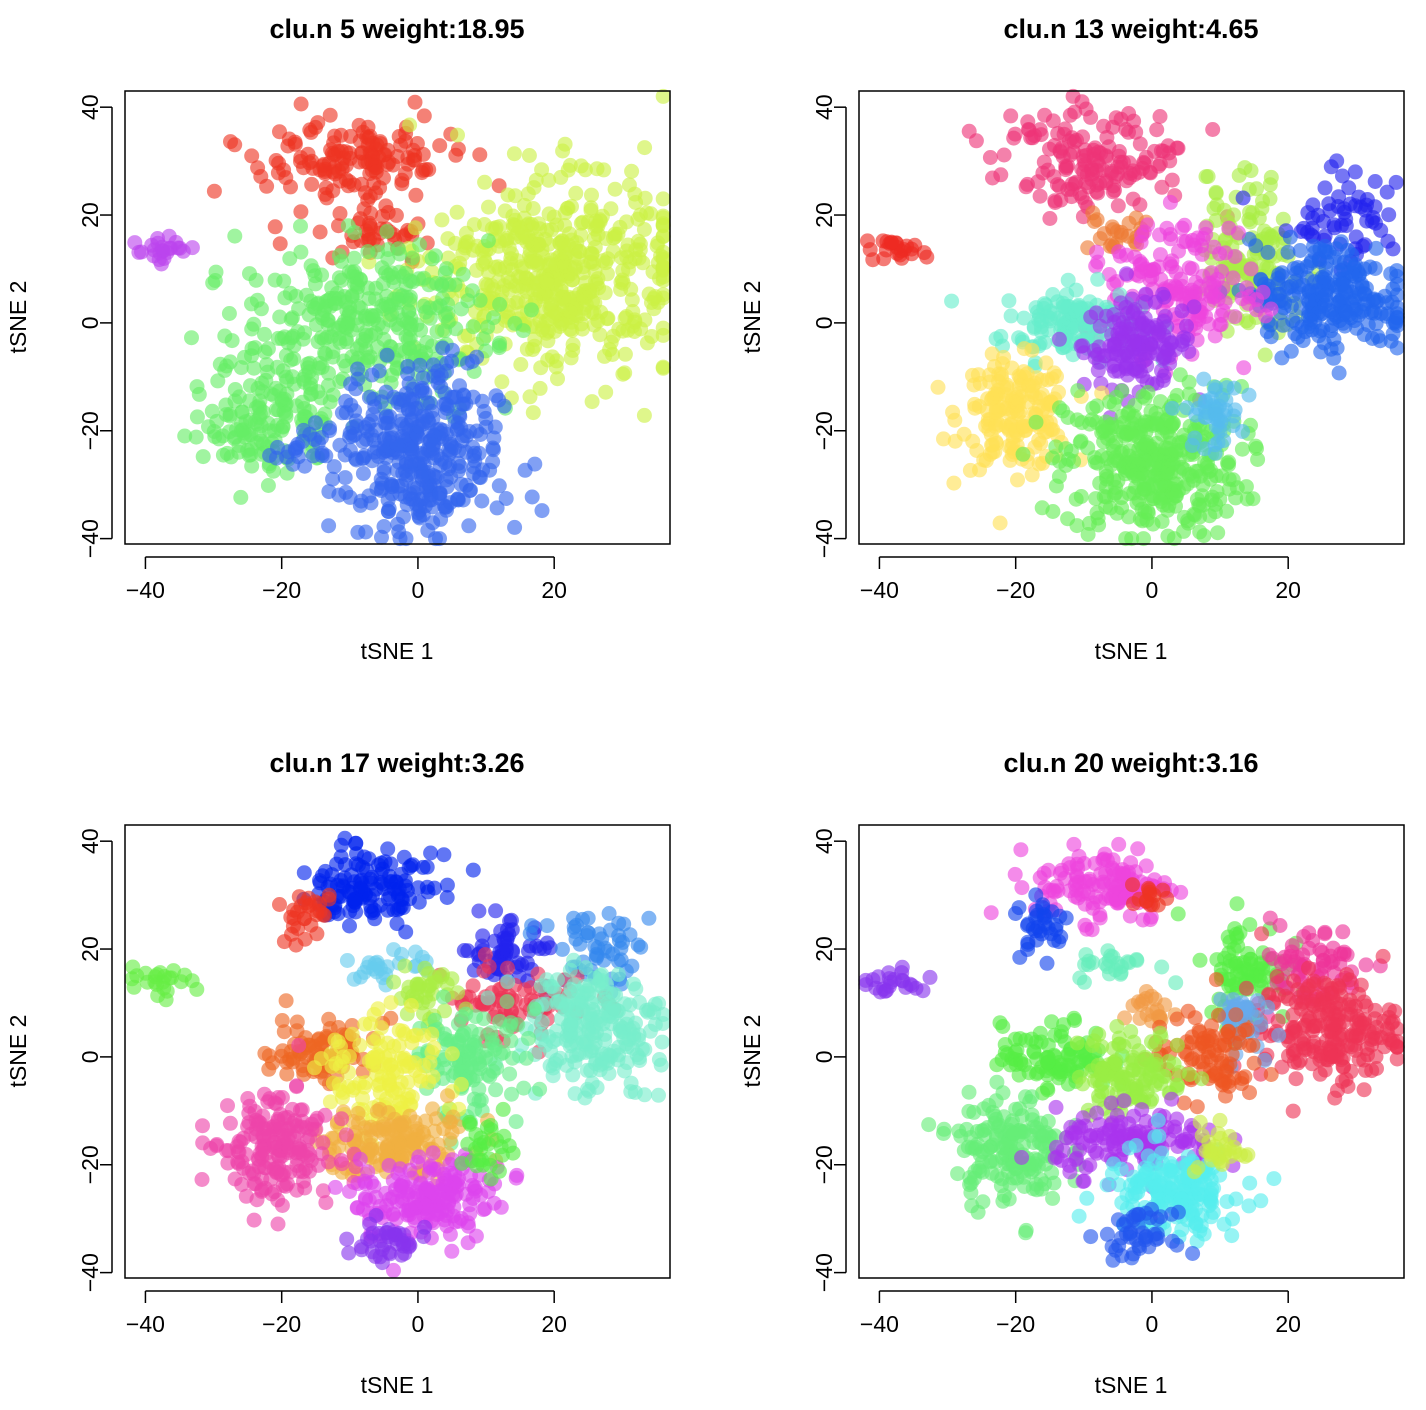 The image size is (1426, 1410). Describe the element at coordinates (1015, 590) in the screenshot. I see `x-tick-label: −20` at that location.